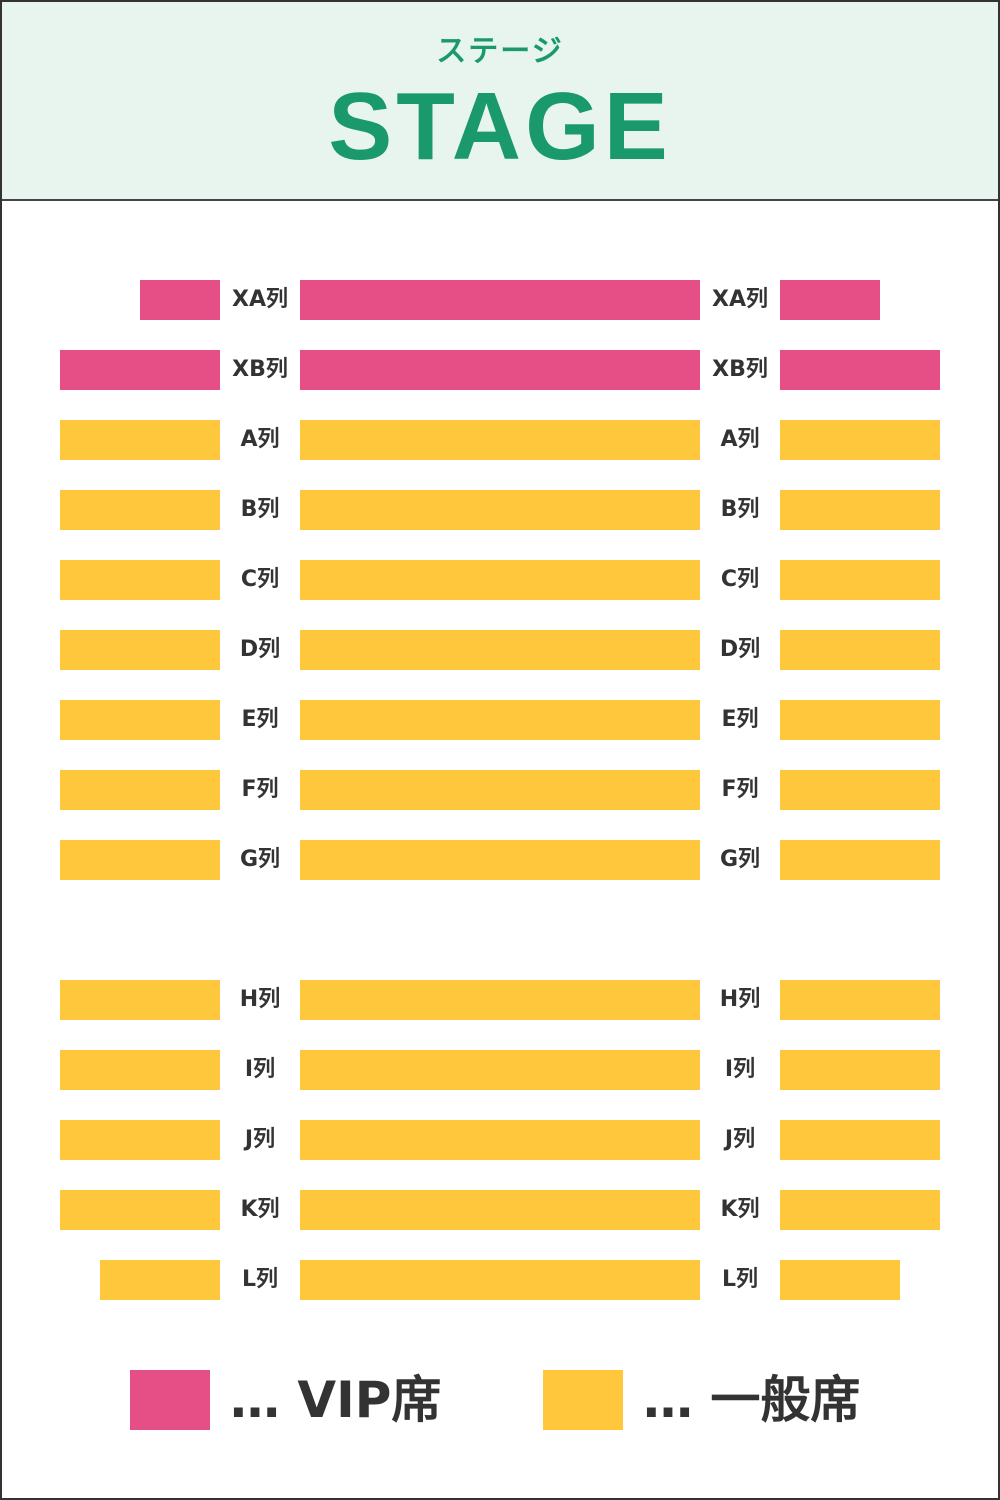  Describe the element at coordinates (740, 1209) in the screenshot. I see `row-label-right: K列` at that location.